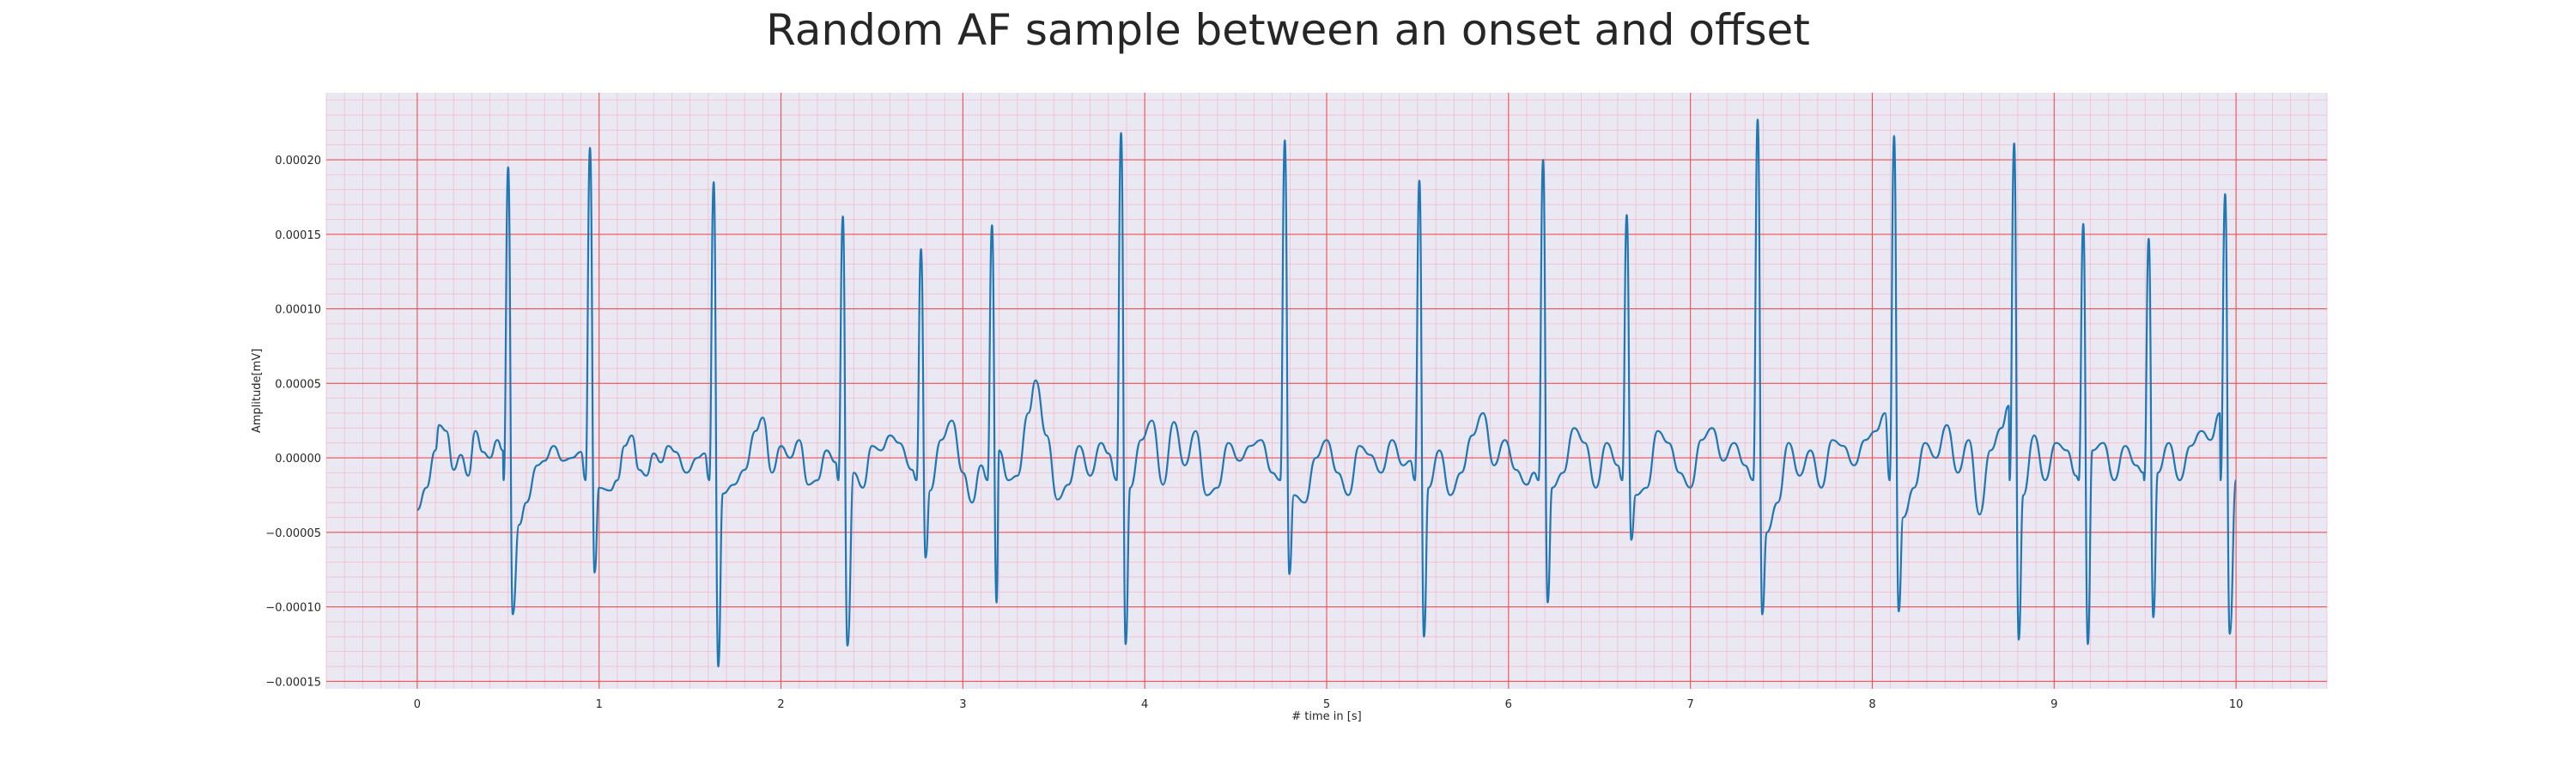 This screenshot has width=2576, height=773. What do you see at coordinates (293, 682) in the screenshot?
I see `y-tick-label: −0.00015` at bounding box center [293, 682].